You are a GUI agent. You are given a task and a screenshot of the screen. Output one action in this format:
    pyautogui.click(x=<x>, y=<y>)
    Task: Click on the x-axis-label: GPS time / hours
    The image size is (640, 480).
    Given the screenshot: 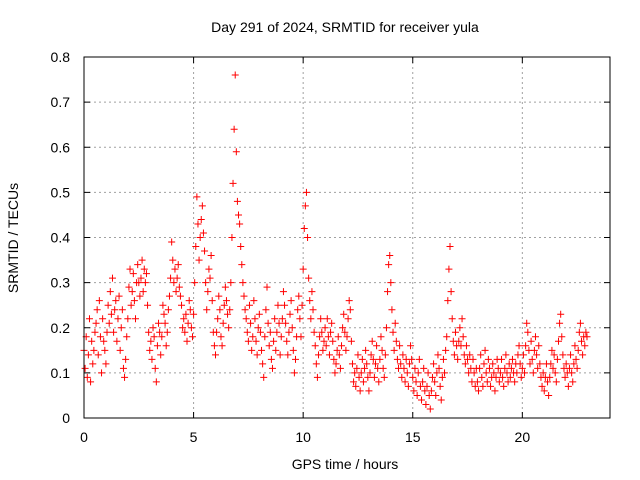 What is the action you would take?
    pyautogui.click(x=345, y=464)
    